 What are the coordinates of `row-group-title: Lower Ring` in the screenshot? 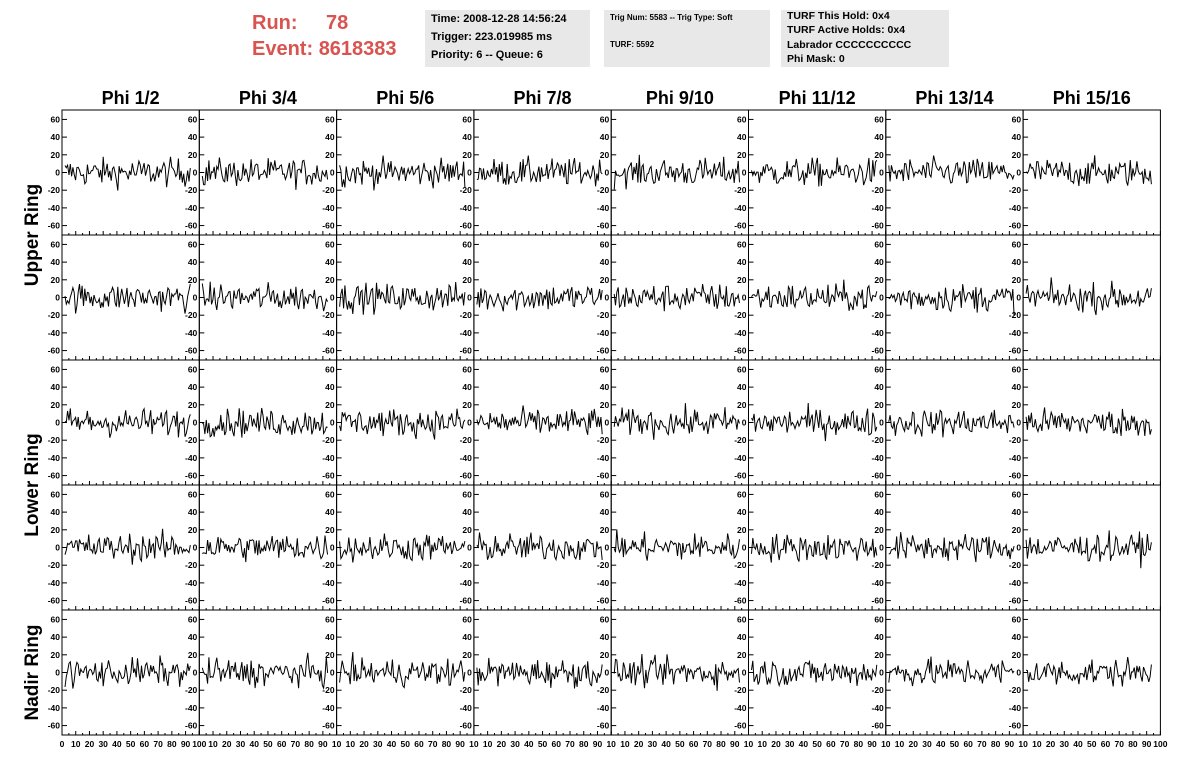 It's located at (32, 484).